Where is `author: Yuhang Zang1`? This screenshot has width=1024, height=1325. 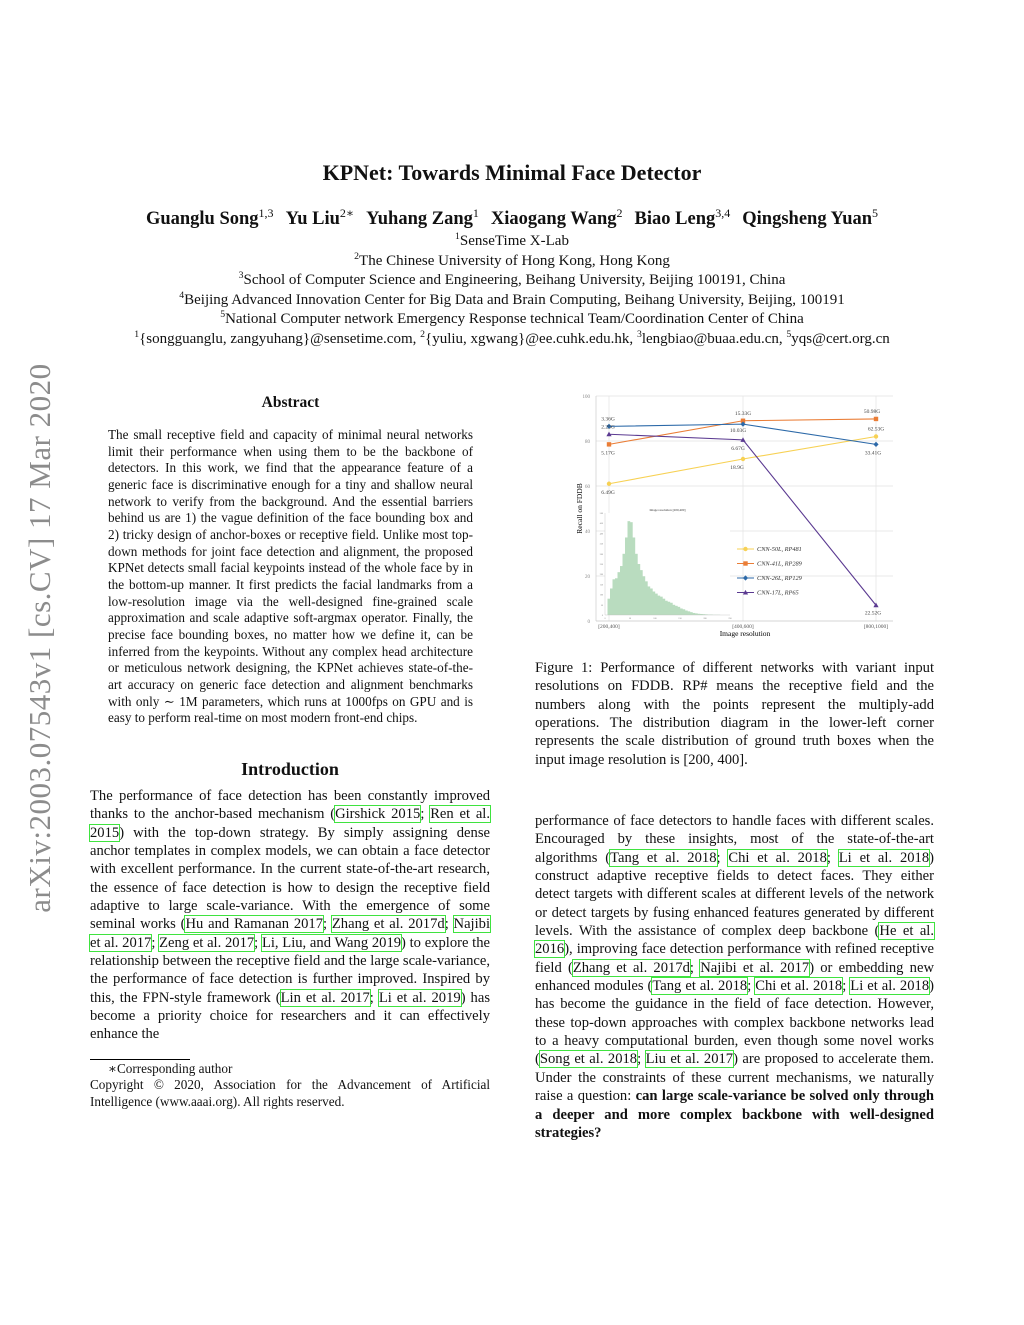
author: Yuhang Zang1 is located at coordinates (422, 218).